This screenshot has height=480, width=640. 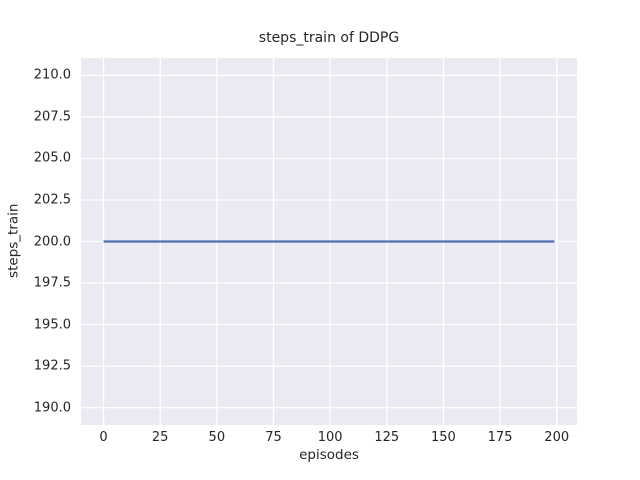 What do you see at coordinates (330, 437) in the screenshot?
I see `x-tick-label: 100` at bounding box center [330, 437].